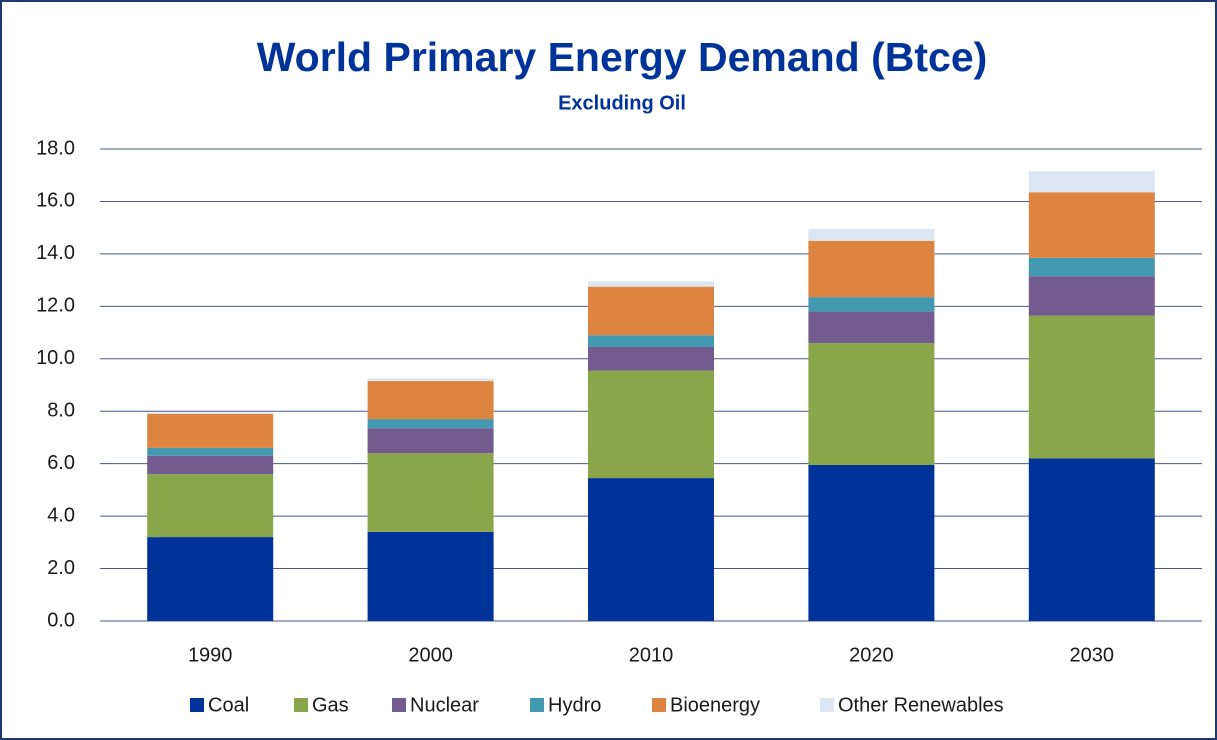 The image size is (1217, 740). I want to click on y-tick-label: 14.0, so click(55, 253).